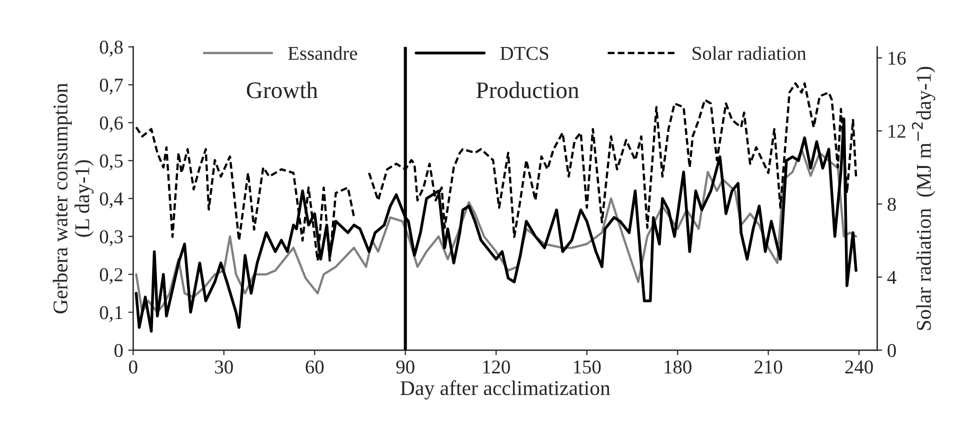 This screenshot has width=965, height=426. What do you see at coordinates (749, 53) in the screenshot?
I see `legend-label: Solar radiation` at bounding box center [749, 53].